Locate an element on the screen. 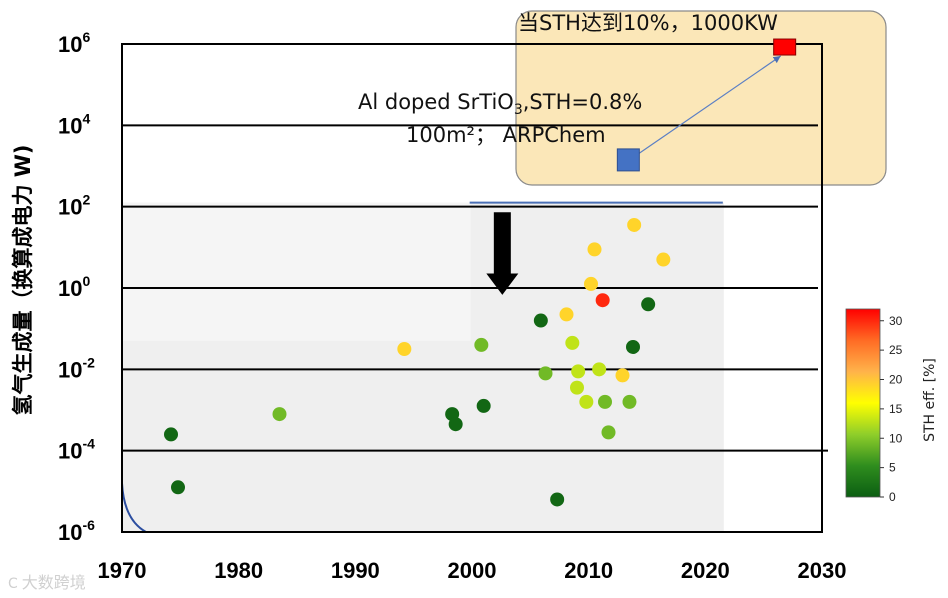 This screenshot has width=948, height=598. x-tick-label: 1990 is located at coordinates (355, 570).